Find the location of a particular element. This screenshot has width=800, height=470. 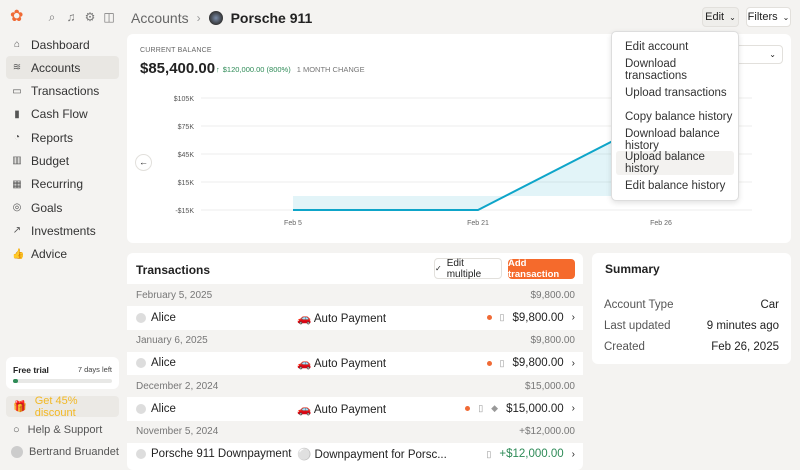

sidebar-item-accounts: ≋ Accounts is located at coordinates (62, 68).